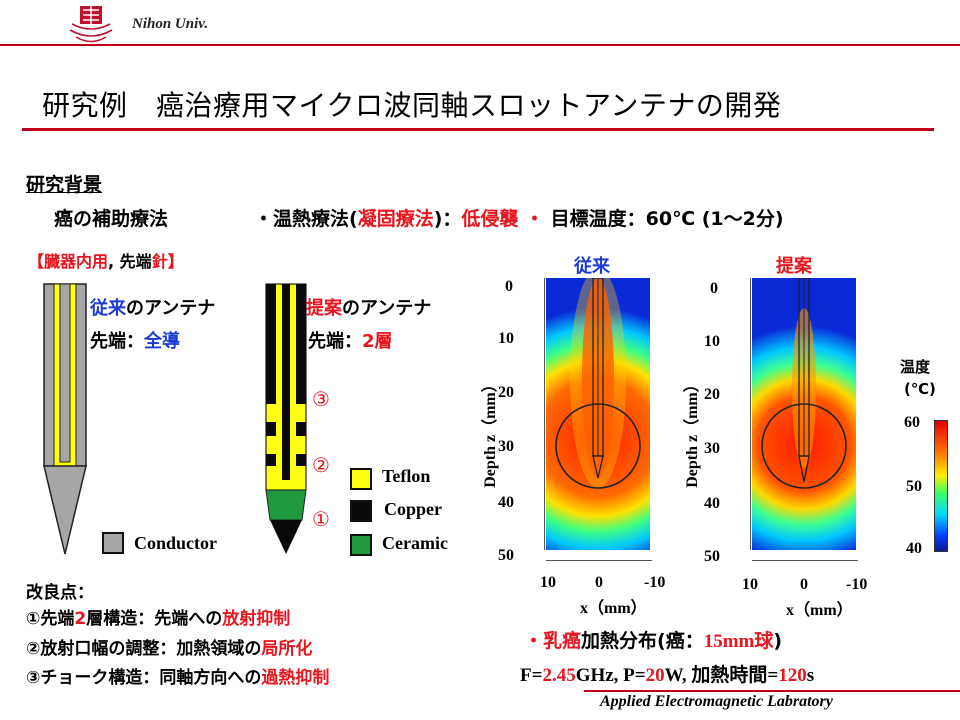 Image resolution: width=960 pixels, height=720 pixels. I want to click on imp1-a: ①先端, so click(50, 619).